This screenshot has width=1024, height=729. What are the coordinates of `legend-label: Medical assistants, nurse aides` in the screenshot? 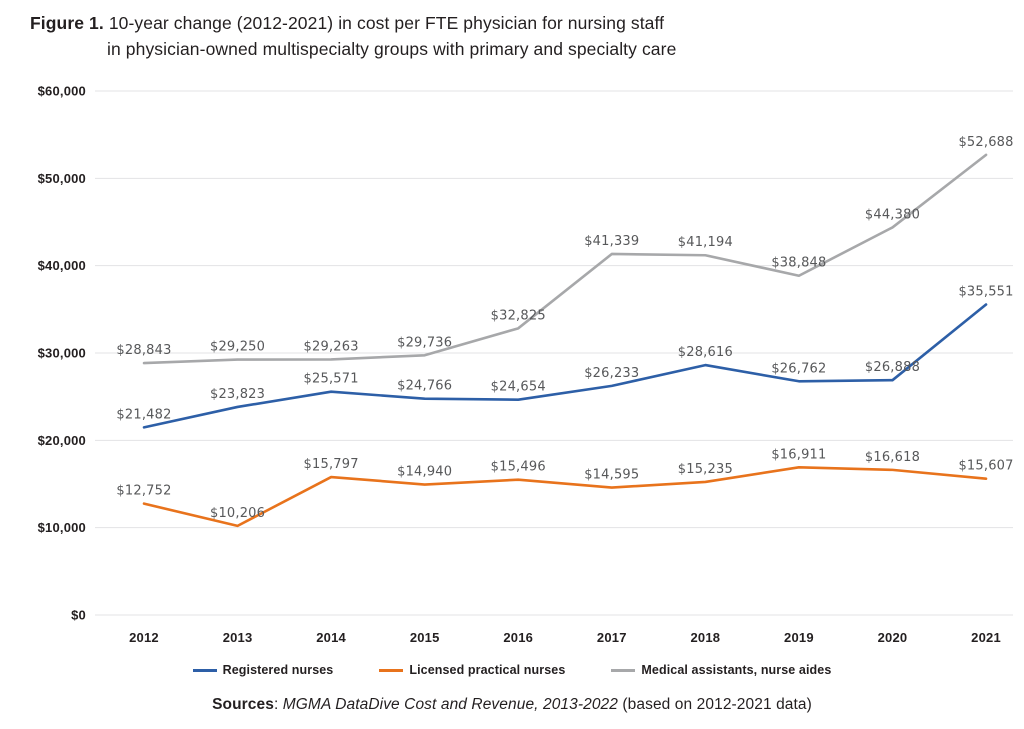 It's located at (736, 670).